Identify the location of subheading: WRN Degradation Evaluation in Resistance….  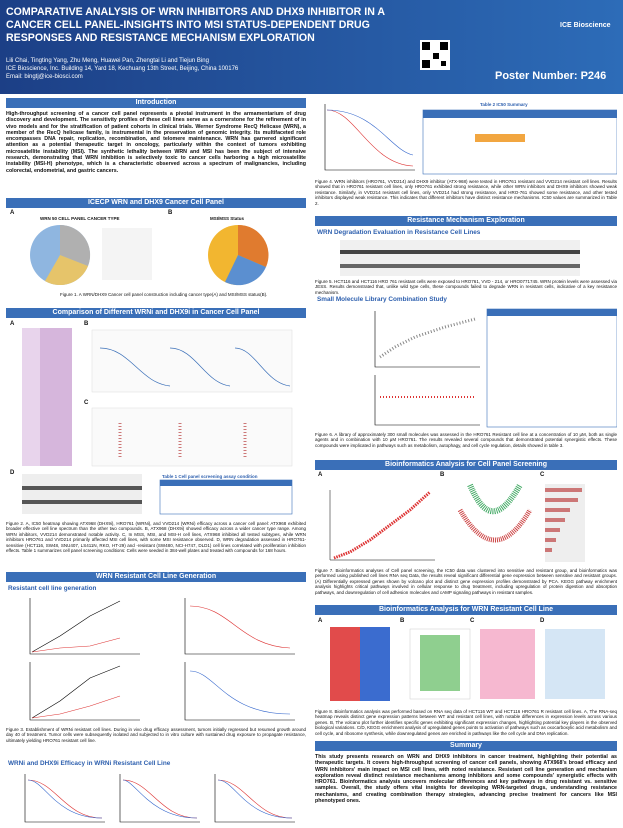
(399, 232).